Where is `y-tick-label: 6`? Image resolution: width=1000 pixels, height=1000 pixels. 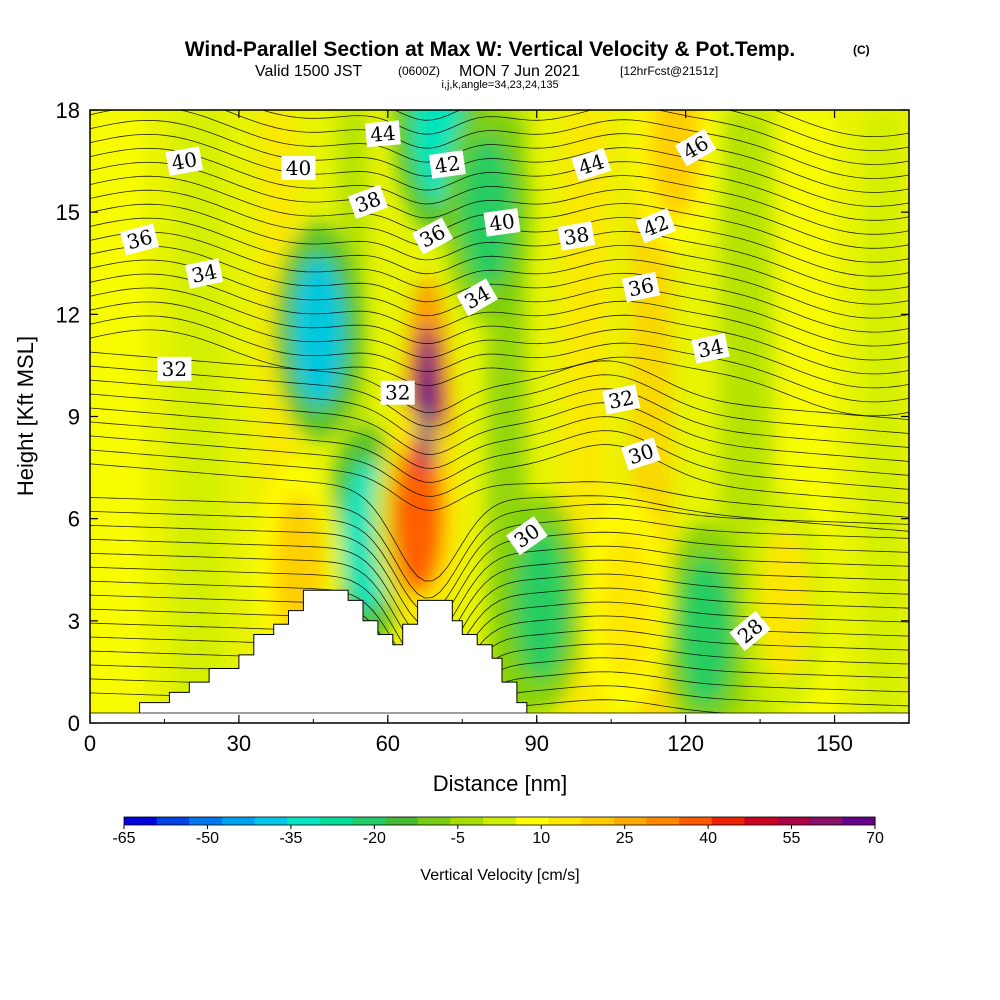 y-tick-label: 6 is located at coordinates (74, 519).